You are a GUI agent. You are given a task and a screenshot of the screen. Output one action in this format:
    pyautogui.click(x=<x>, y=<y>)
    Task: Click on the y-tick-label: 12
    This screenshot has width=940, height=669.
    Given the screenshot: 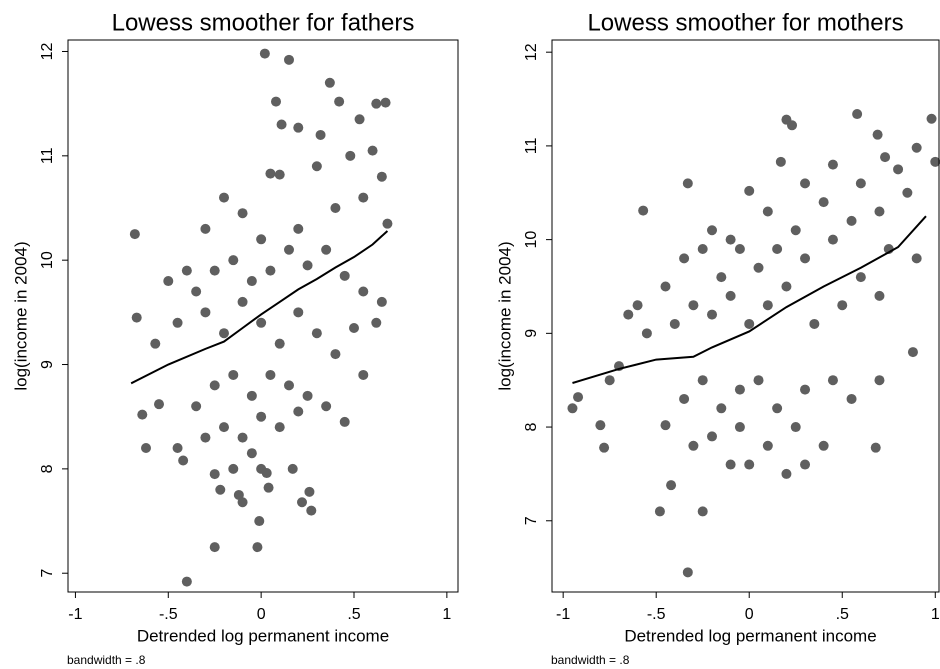 What is the action you would take?
    pyautogui.click(x=47, y=51)
    